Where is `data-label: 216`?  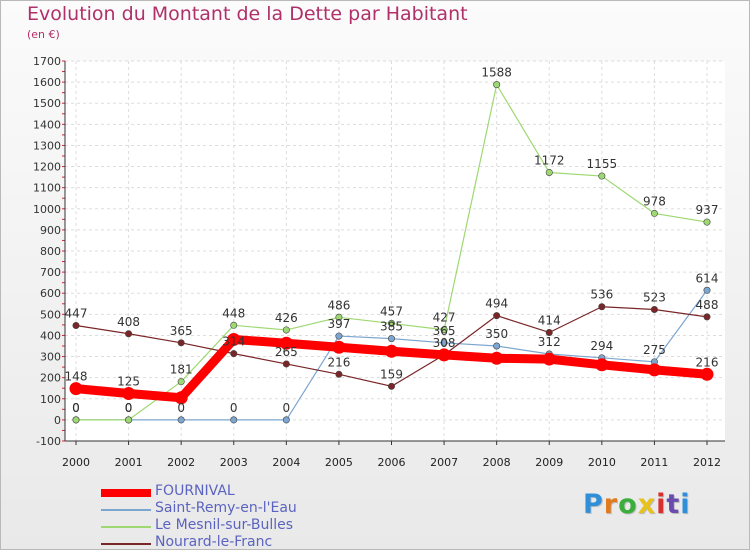
data-label: 216 is located at coordinates (338, 362).